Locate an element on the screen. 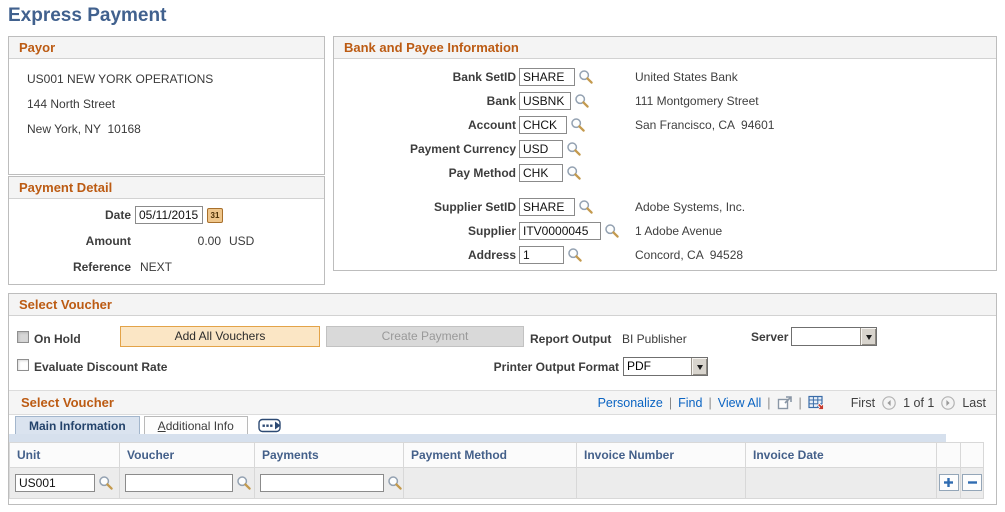 Image resolution: width=1005 pixels, height=512 pixels. bank-payee-section-title: Bank and Payee Information is located at coordinates (665, 48).